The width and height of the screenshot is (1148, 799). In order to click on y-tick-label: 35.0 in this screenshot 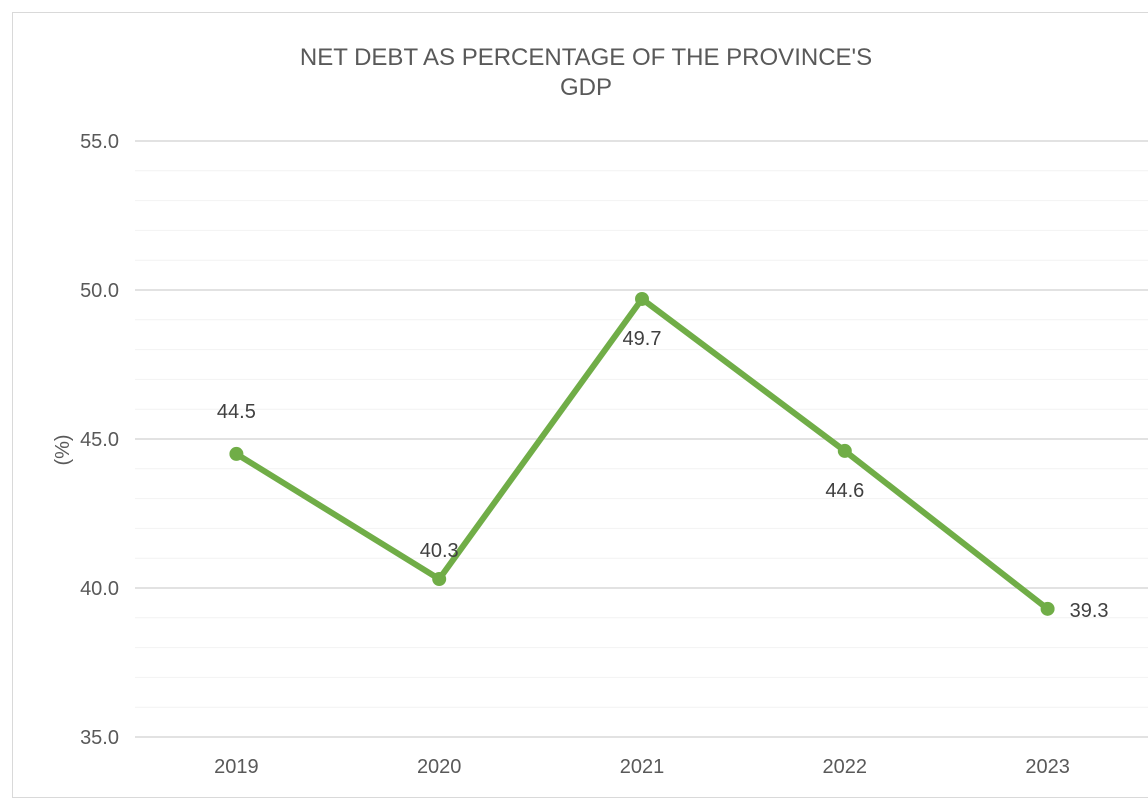, I will do `click(99, 738)`.